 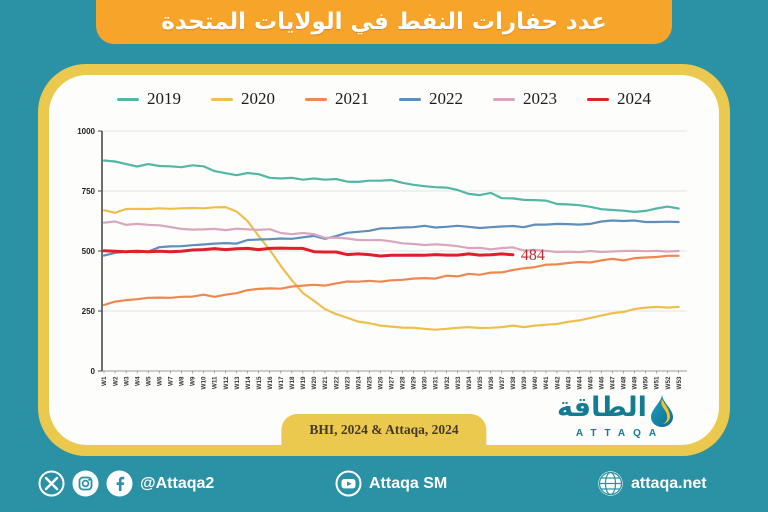 I want to click on svg-text: W10, so click(x=204, y=382).